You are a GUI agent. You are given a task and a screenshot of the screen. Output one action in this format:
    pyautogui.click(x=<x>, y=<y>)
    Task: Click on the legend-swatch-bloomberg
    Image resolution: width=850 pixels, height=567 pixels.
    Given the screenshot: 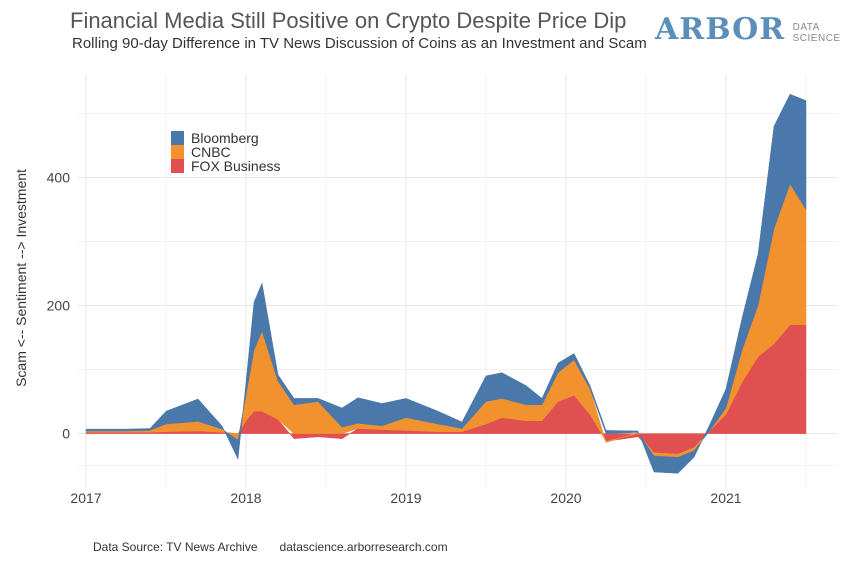 What is the action you would take?
    pyautogui.click(x=177, y=138)
    